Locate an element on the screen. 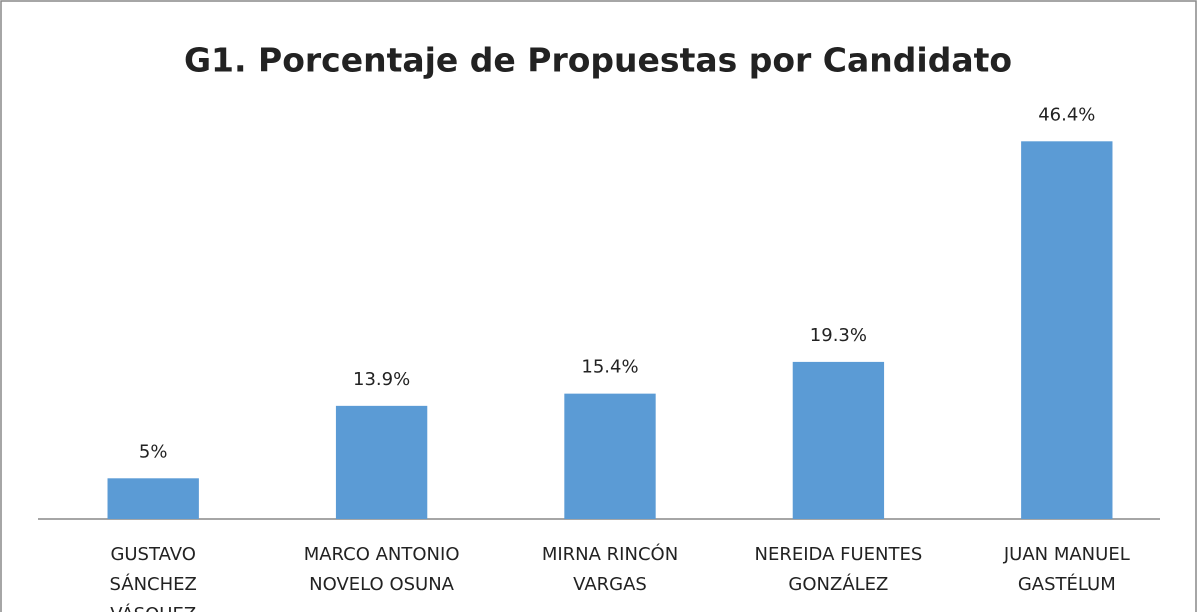 This screenshot has height=612, width=1197. x-tick-label: NEREIDA FUENTES GONZÁLEZ is located at coordinates (838, 569).